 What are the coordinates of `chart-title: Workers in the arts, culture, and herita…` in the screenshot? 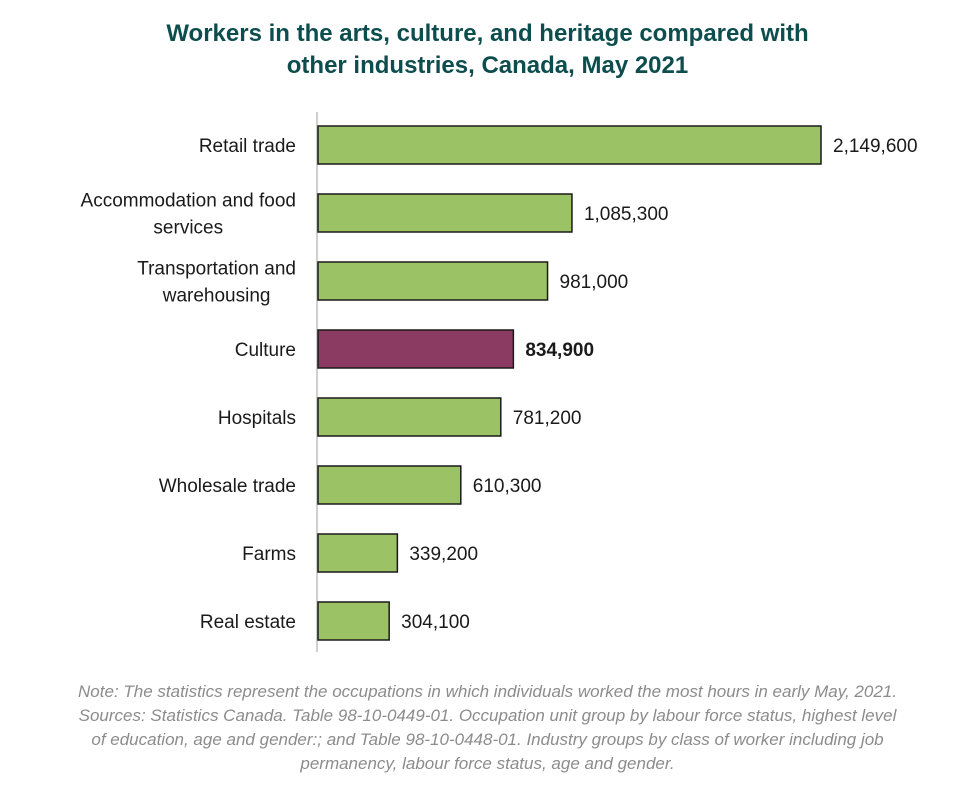 It's located at (487, 50).